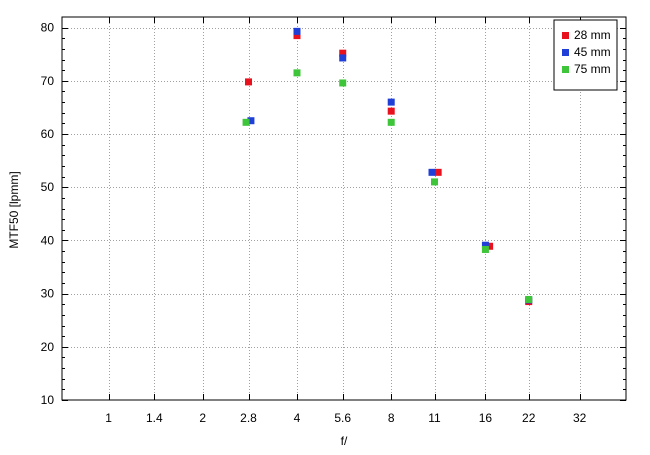 This screenshot has width=650, height=455. What do you see at coordinates (342, 418) in the screenshot?
I see `x-tick-label: 5.6` at bounding box center [342, 418].